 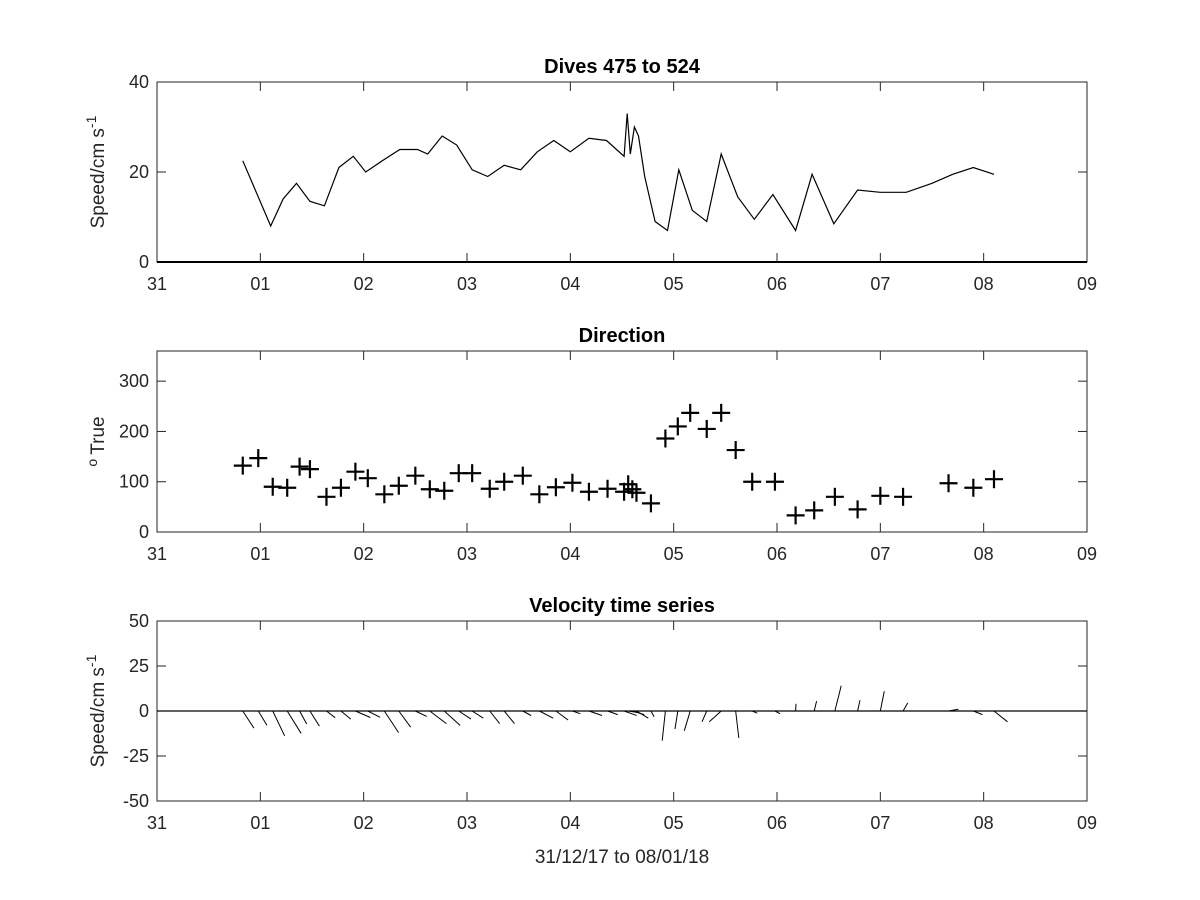 What do you see at coordinates (144, 711) in the screenshot?
I see `velocity-y-tick-label: 0` at bounding box center [144, 711].